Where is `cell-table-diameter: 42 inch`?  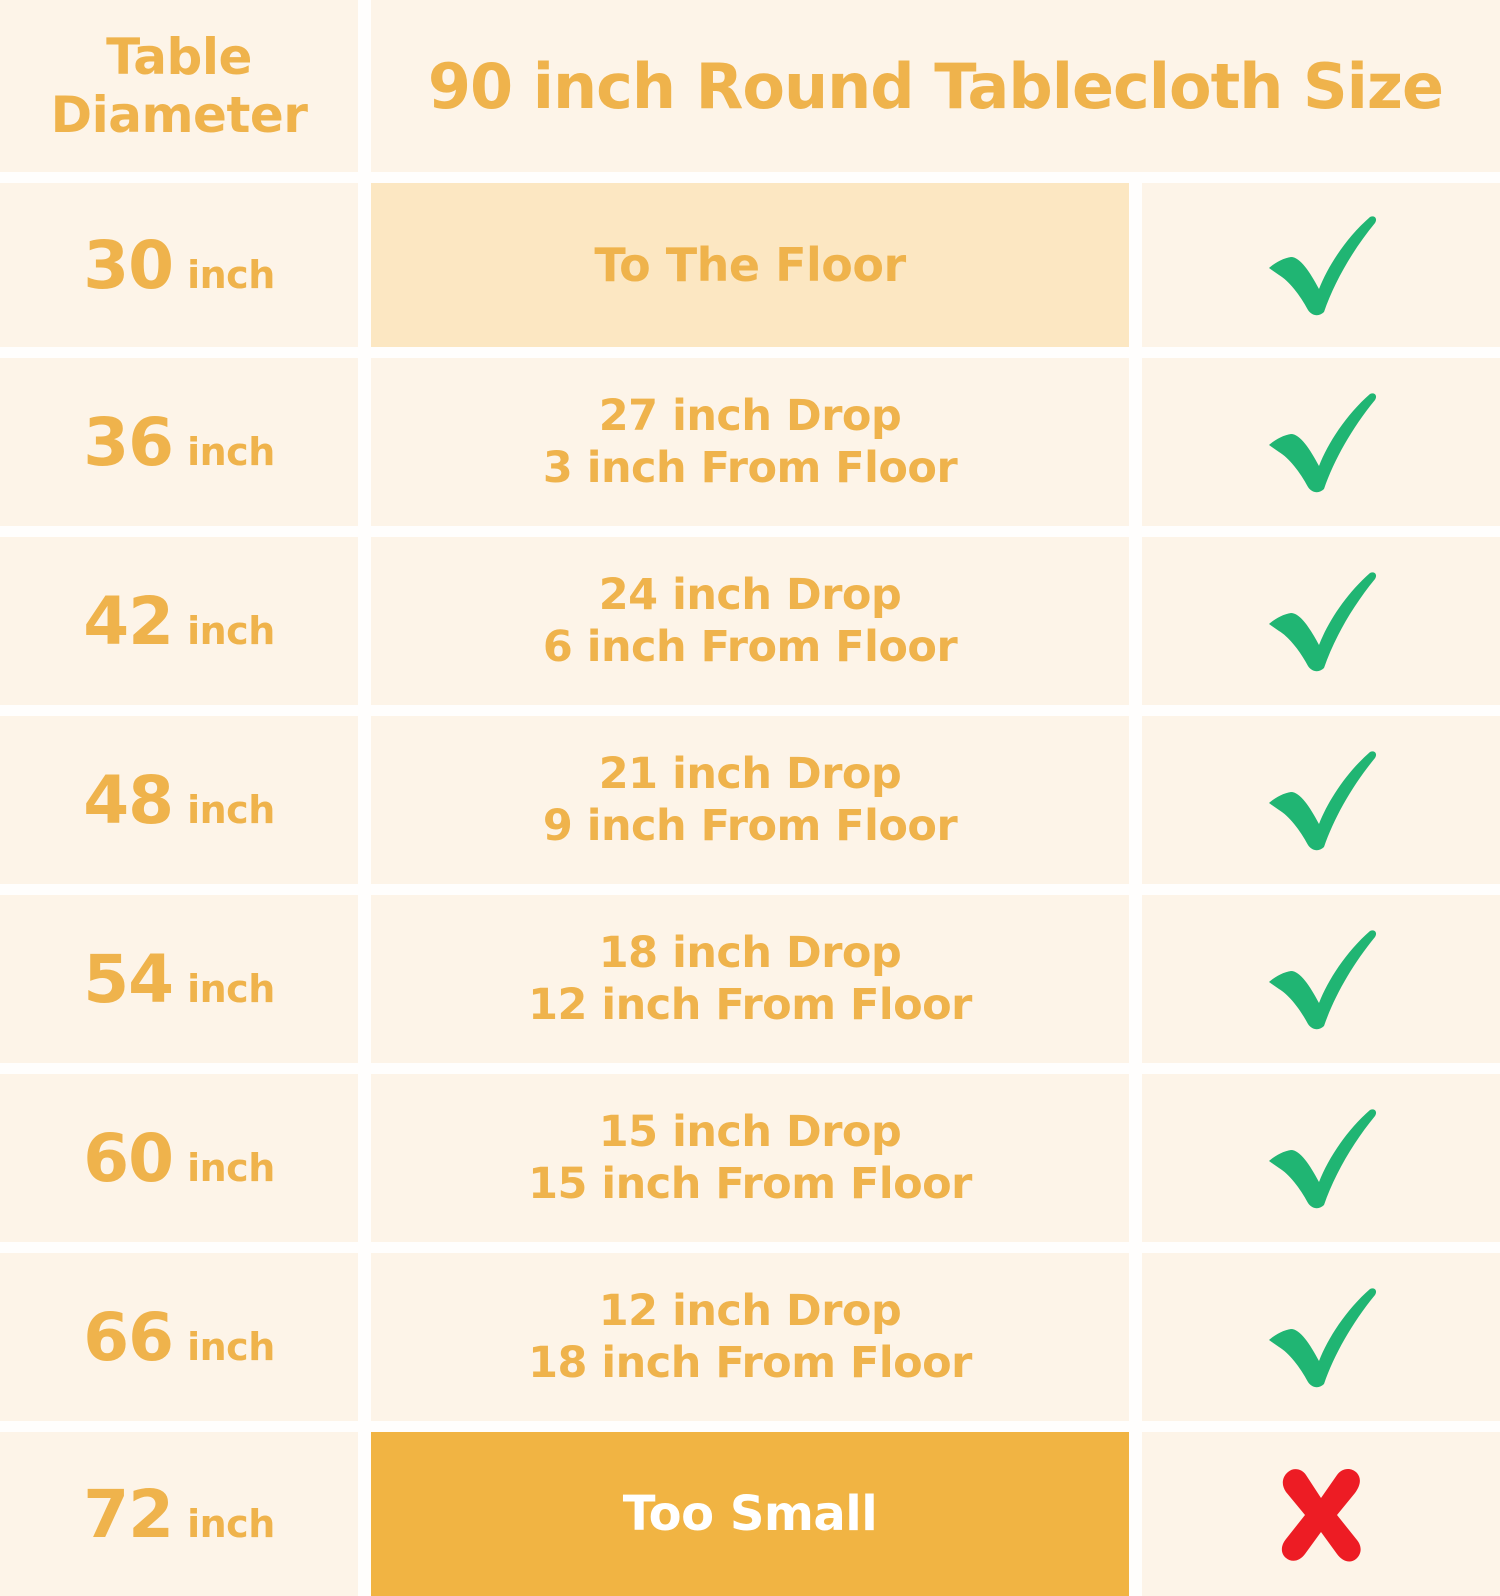
cell-table-diameter: 42 inch is located at coordinates (179, 621).